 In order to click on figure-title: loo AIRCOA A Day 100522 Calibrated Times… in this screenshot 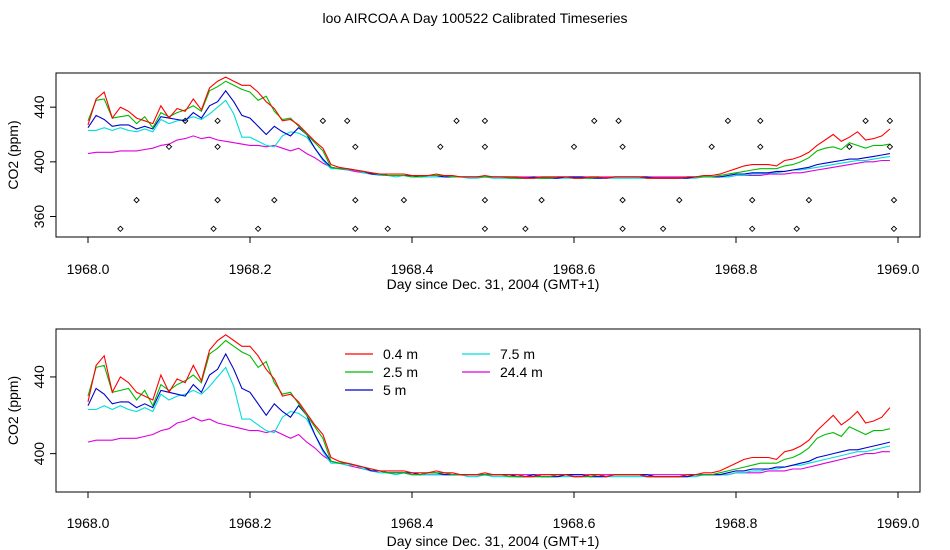, I will do `click(475, 18)`.